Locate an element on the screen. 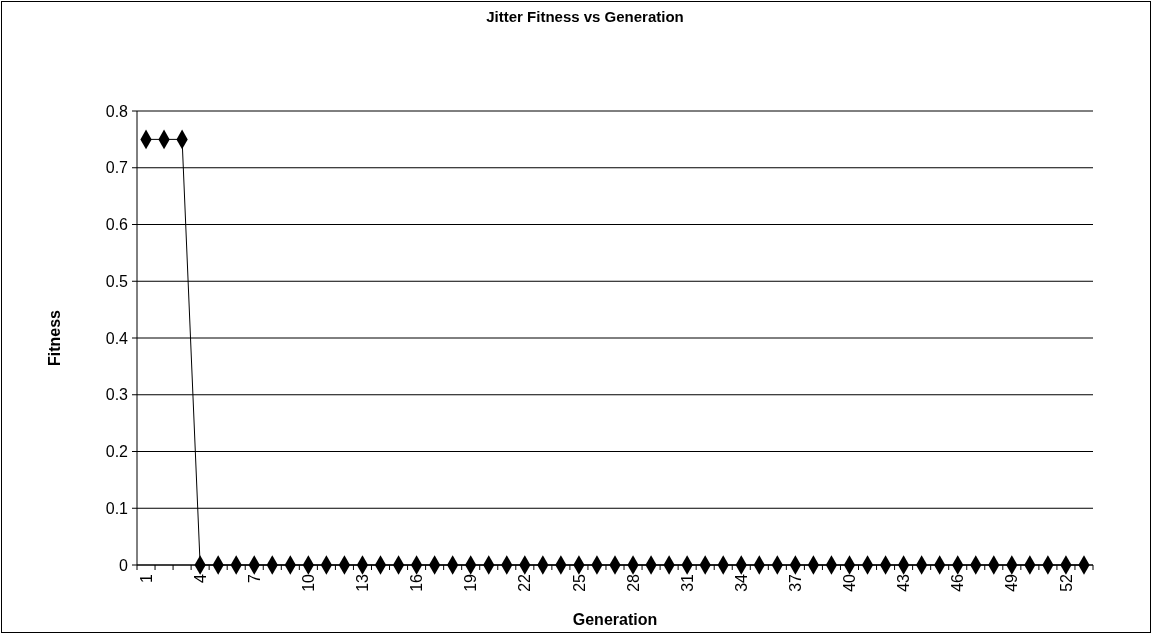 The width and height of the screenshot is (1153, 635). x-tick-label: 13 is located at coordinates (363, 582).